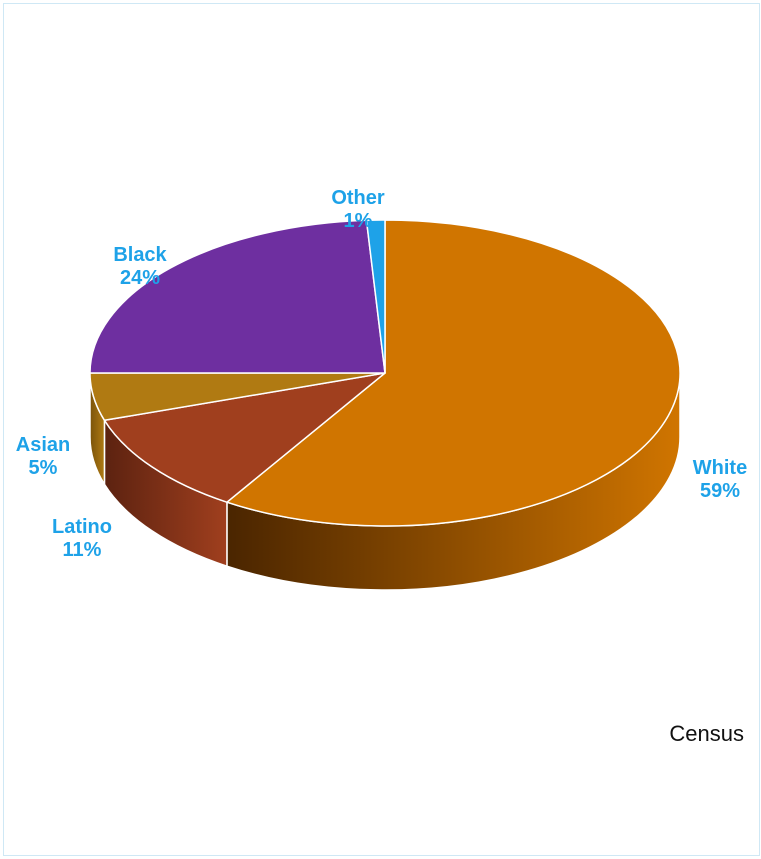  I want to click on pie-slice-other, so click(375, 296).